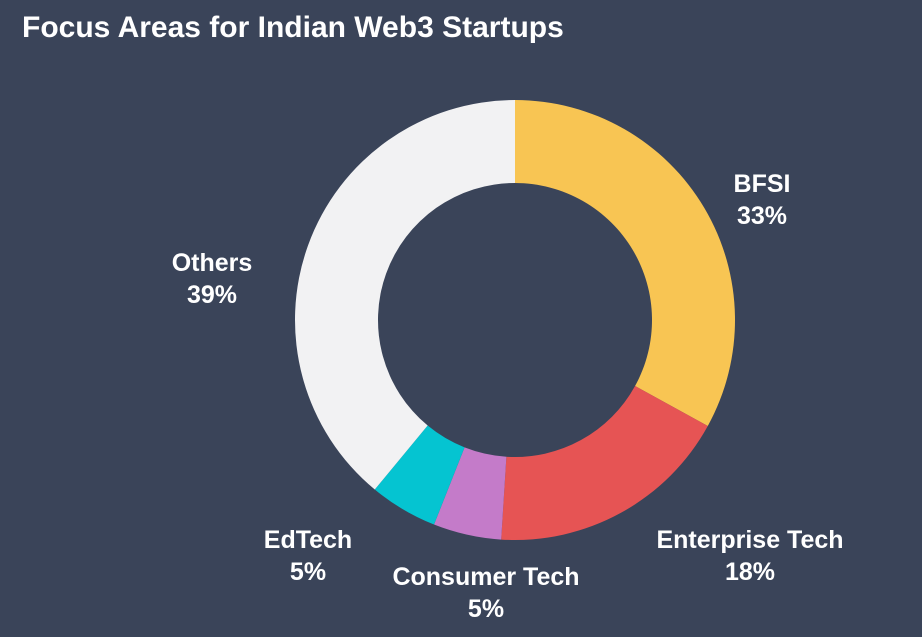 The width and height of the screenshot is (922, 637). What do you see at coordinates (486, 609) in the screenshot?
I see `slice-value-consumer-tech: 5%` at bounding box center [486, 609].